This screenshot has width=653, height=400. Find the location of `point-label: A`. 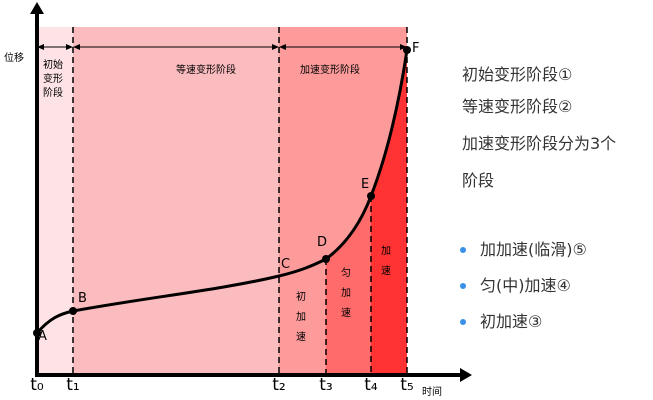

point-label: A is located at coordinates (42, 336).